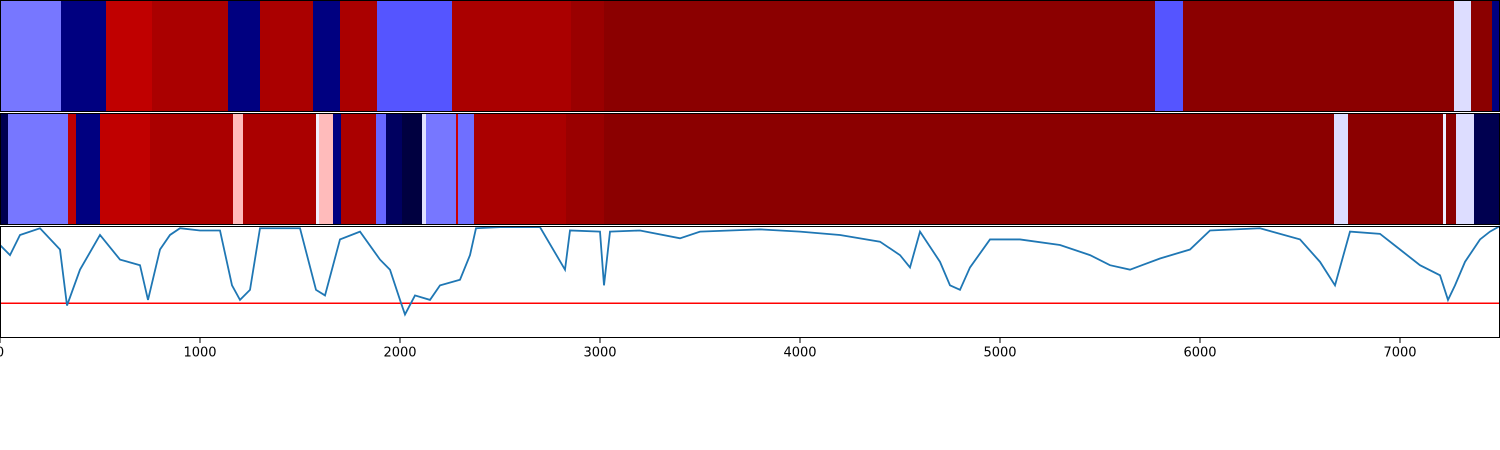 Image resolution: width=1500 pixels, height=450 pixels. What do you see at coordinates (599, 353) in the screenshot?
I see `x-tick-label: 3000` at bounding box center [599, 353].